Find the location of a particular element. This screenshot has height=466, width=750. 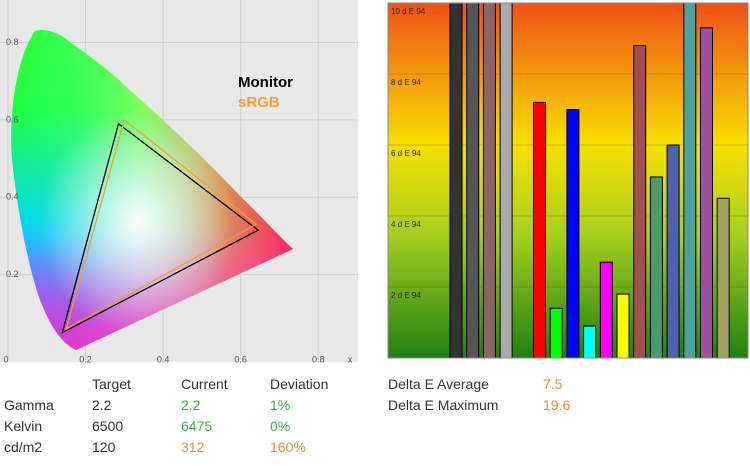

table-cell: Target is located at coordinates (111, 384).